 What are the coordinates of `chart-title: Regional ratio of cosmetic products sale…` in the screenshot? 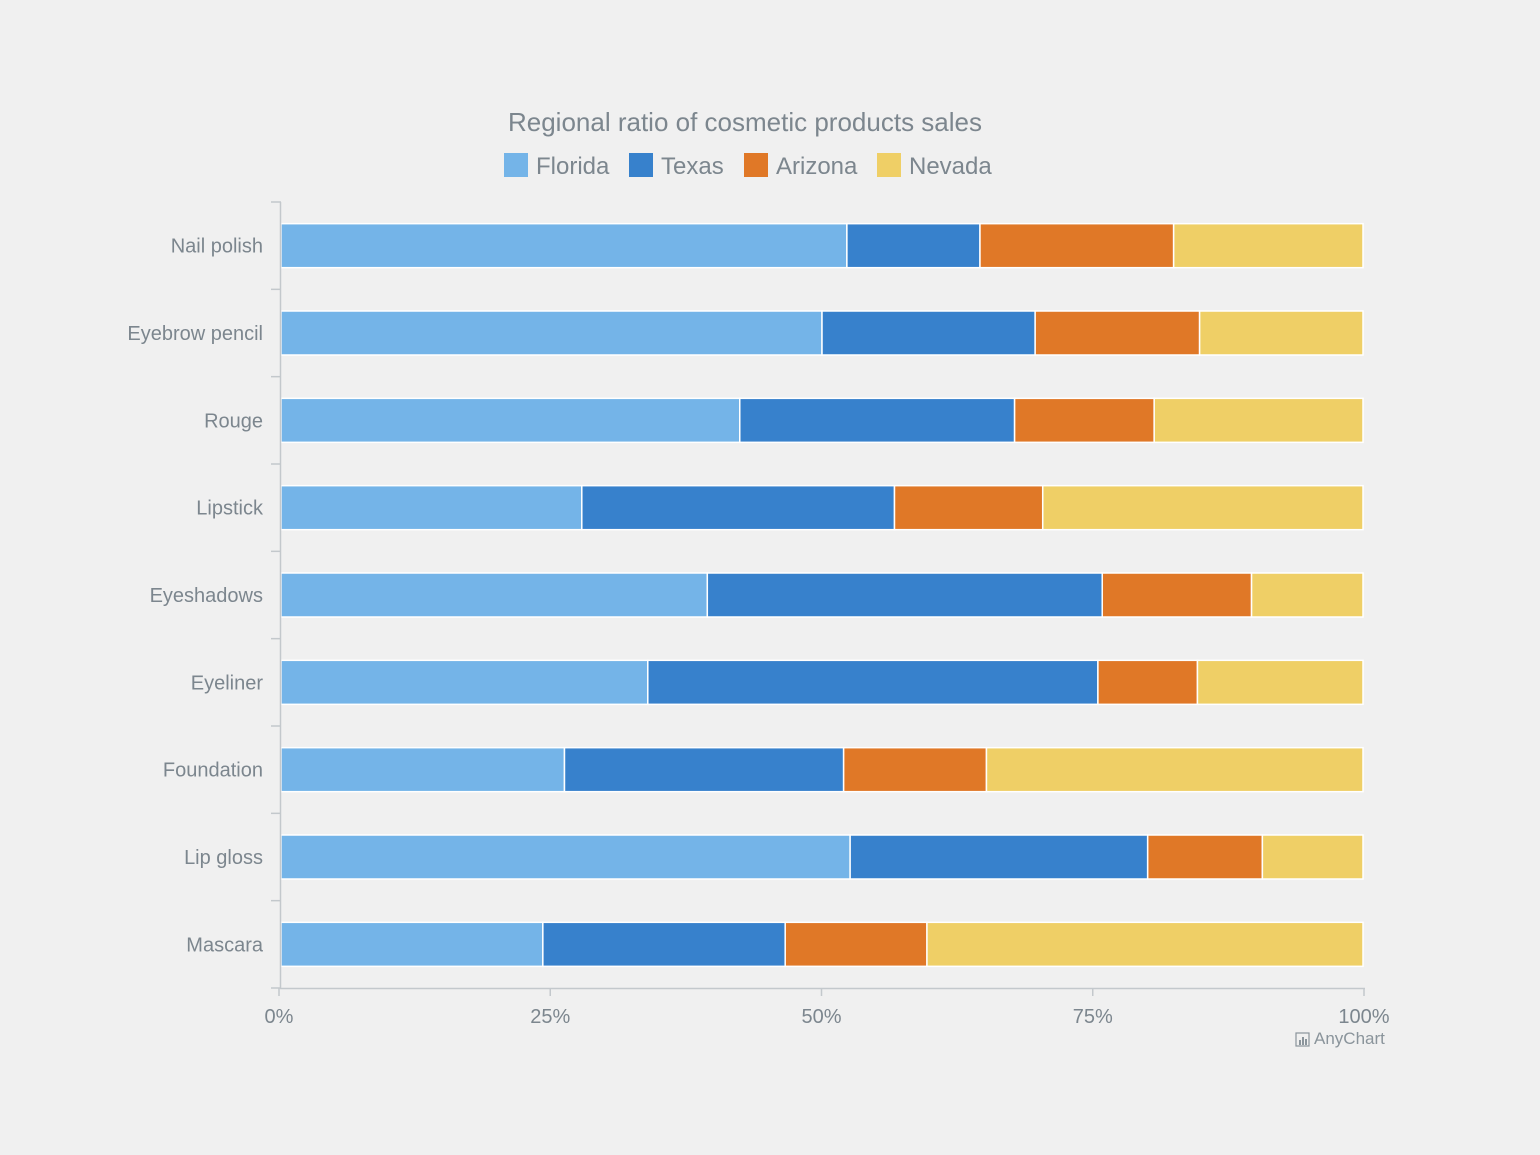 It's located at (745, 122).